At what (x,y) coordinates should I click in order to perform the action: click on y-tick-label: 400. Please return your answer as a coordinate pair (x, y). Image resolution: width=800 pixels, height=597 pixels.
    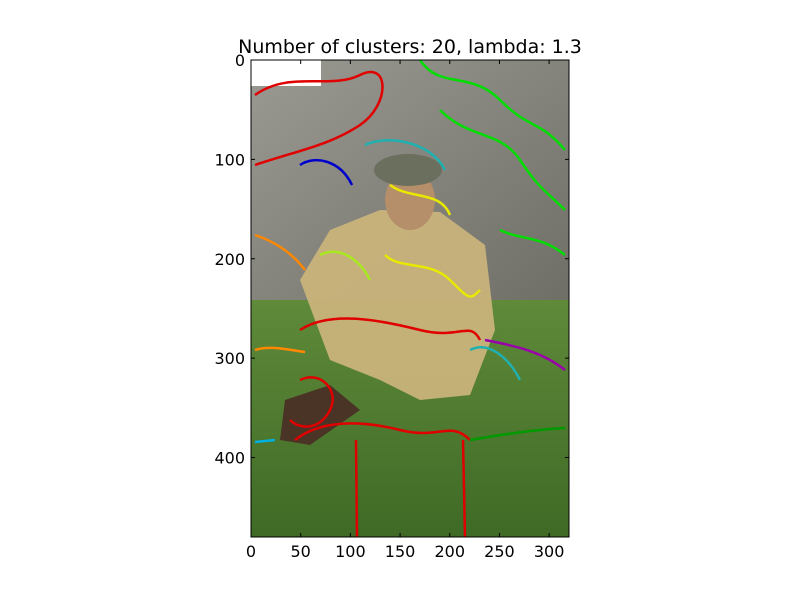
    Looking at the image, I should click on (229, 458).